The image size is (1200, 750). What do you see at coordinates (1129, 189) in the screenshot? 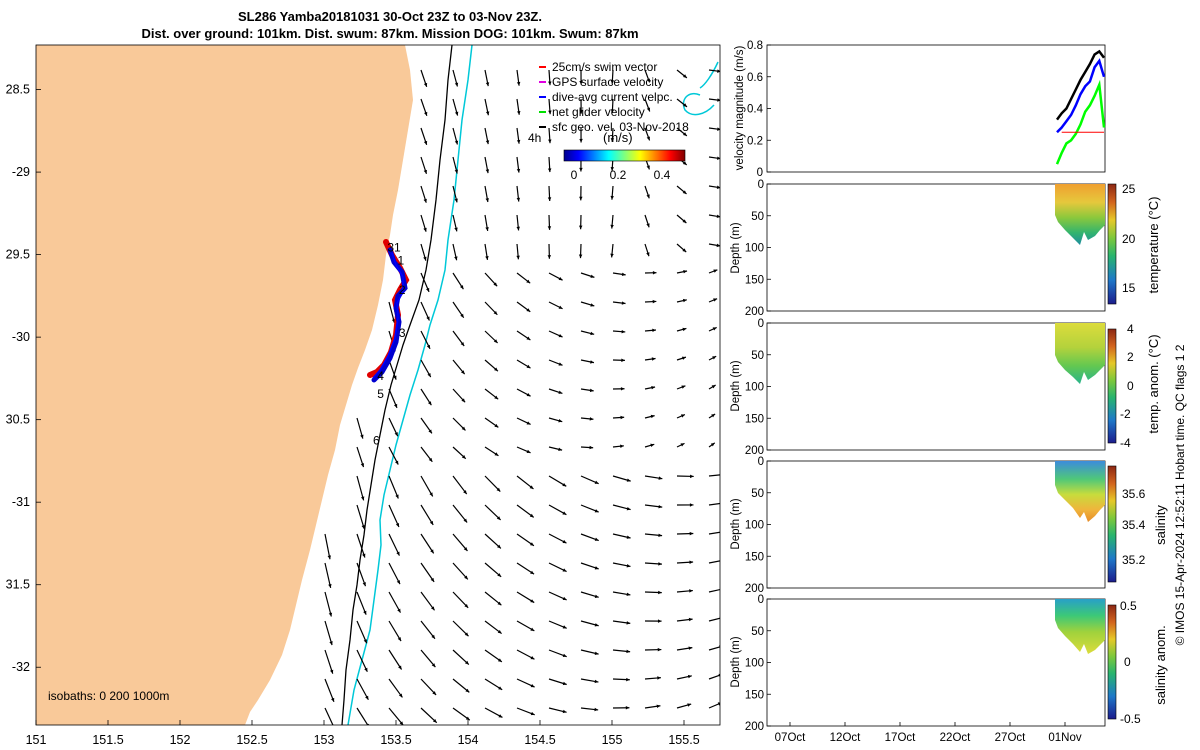
I see `temperature-colorbar-tick-2: 25` at bounding box center [1129, 189].